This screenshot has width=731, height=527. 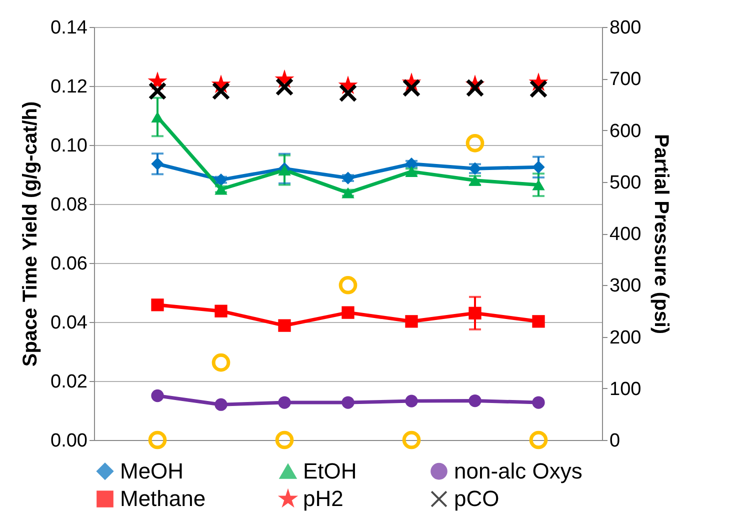 What do you see at coordinates (626, 389) in the screenshot?
I see `y2-tick-label: 100` at bounding box center [626, 389].